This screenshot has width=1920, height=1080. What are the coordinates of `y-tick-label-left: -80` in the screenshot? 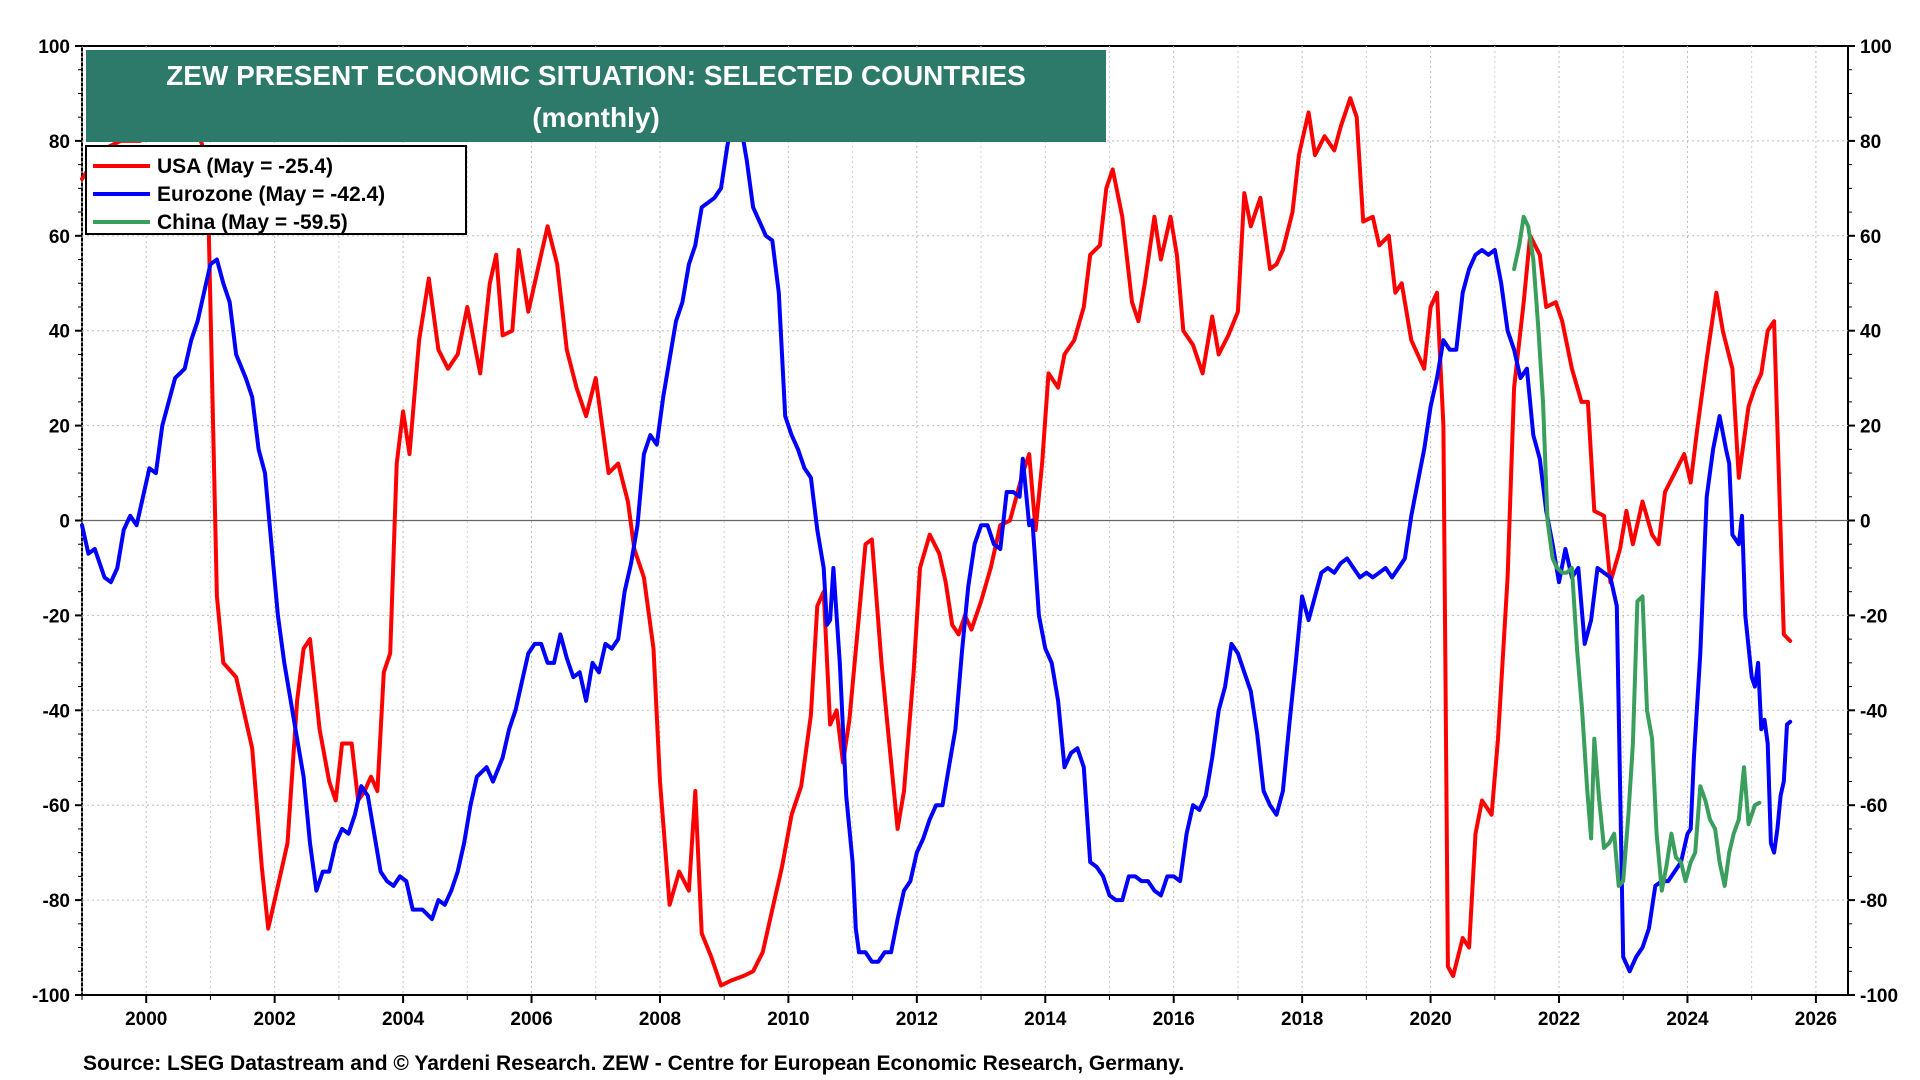 It's located at (56, 901).